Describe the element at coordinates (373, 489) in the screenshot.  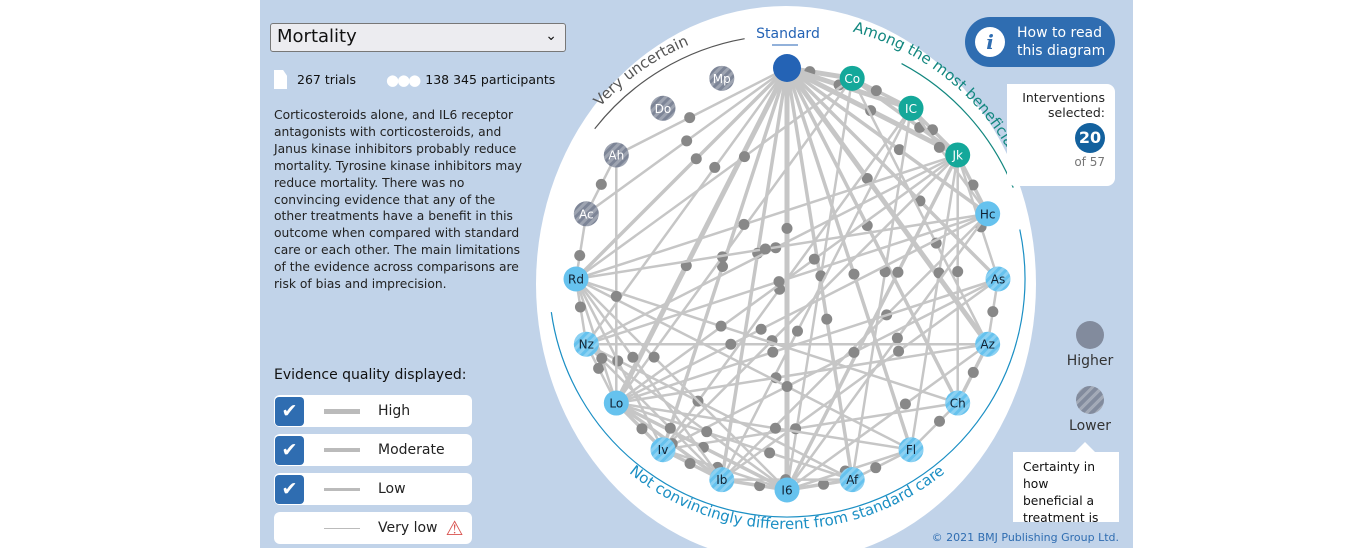
I see `evidence-low-checkbox: ✔ Low` at that location.